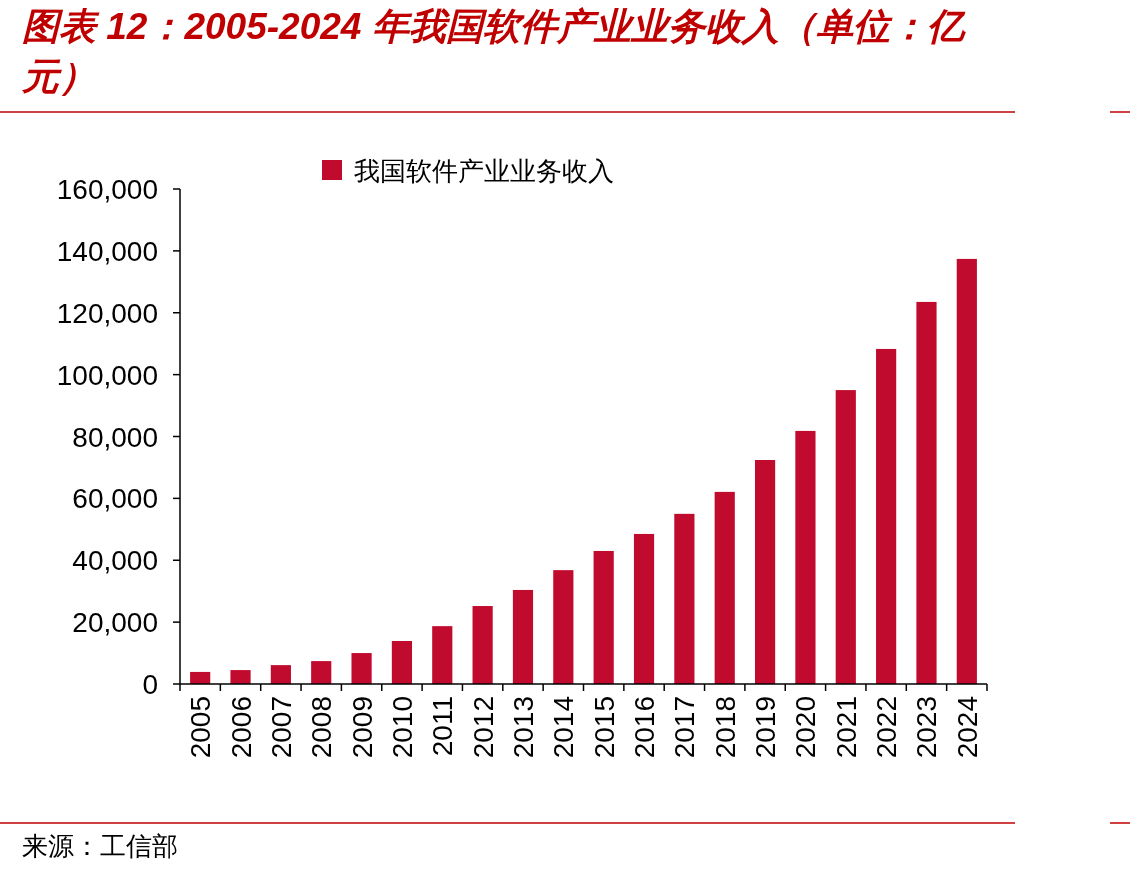  I want to click on x-tick-label: 2021, so click(846, 727).